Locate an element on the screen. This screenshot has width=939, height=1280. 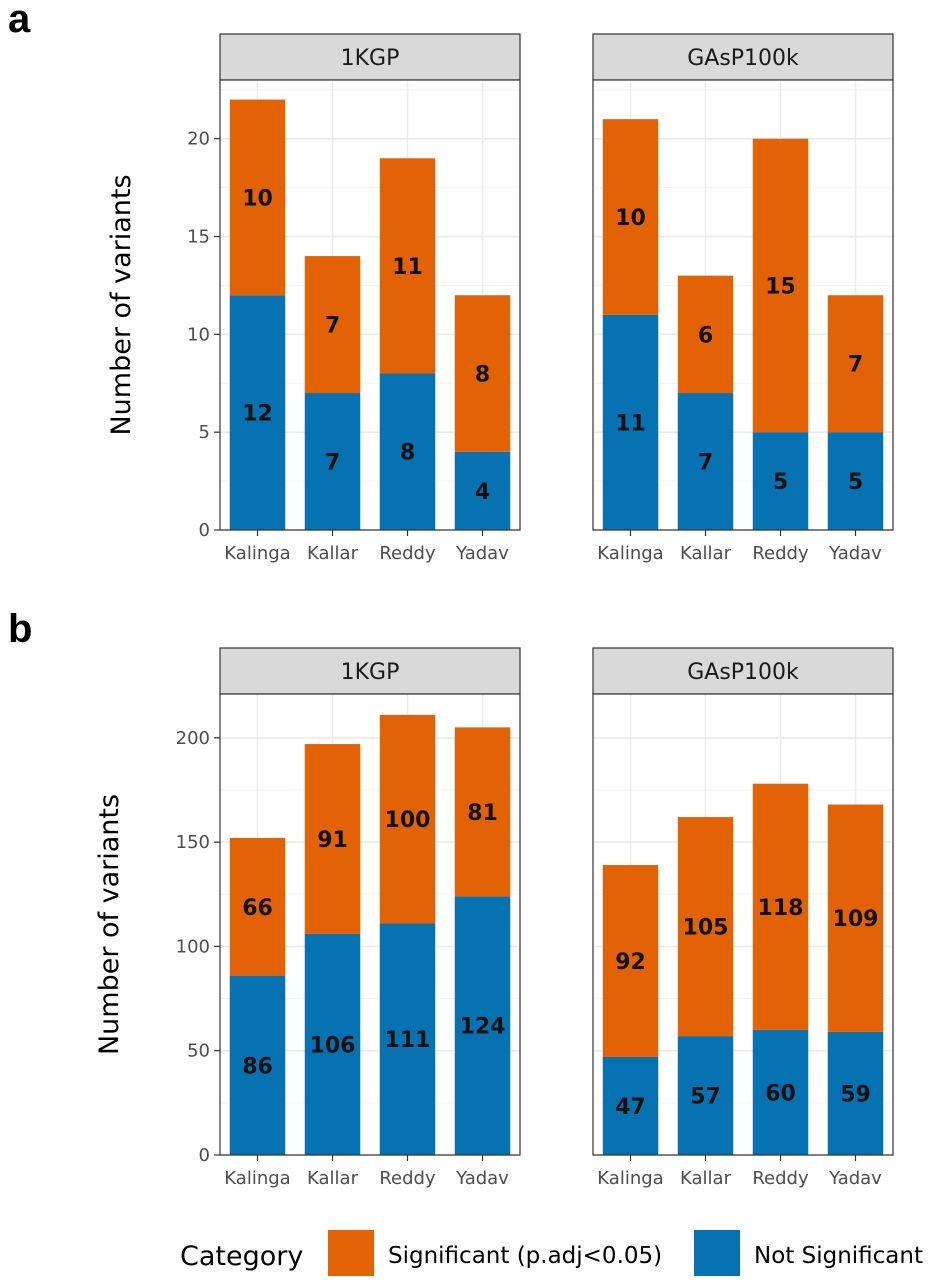
bar-label-not-significant: 60 is located at coordinates (780, 1093).